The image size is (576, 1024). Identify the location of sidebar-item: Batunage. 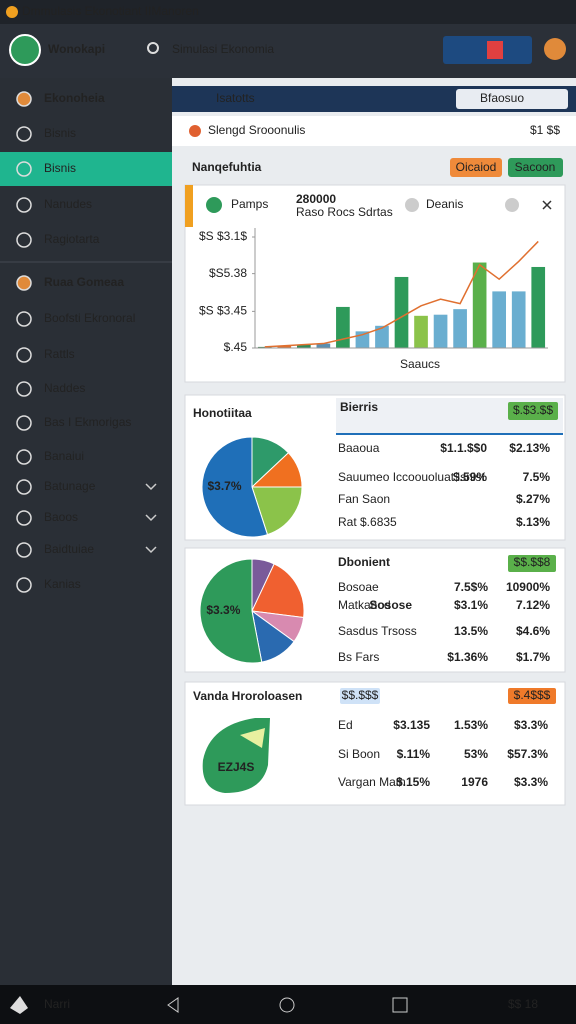
(70, 486).